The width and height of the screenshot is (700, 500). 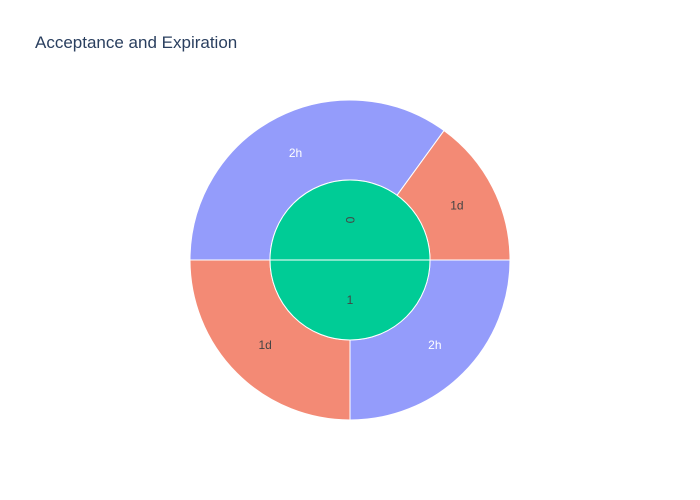 I want to click on sunburst-label-0-1d: 1d, so click(x=456, y=206).